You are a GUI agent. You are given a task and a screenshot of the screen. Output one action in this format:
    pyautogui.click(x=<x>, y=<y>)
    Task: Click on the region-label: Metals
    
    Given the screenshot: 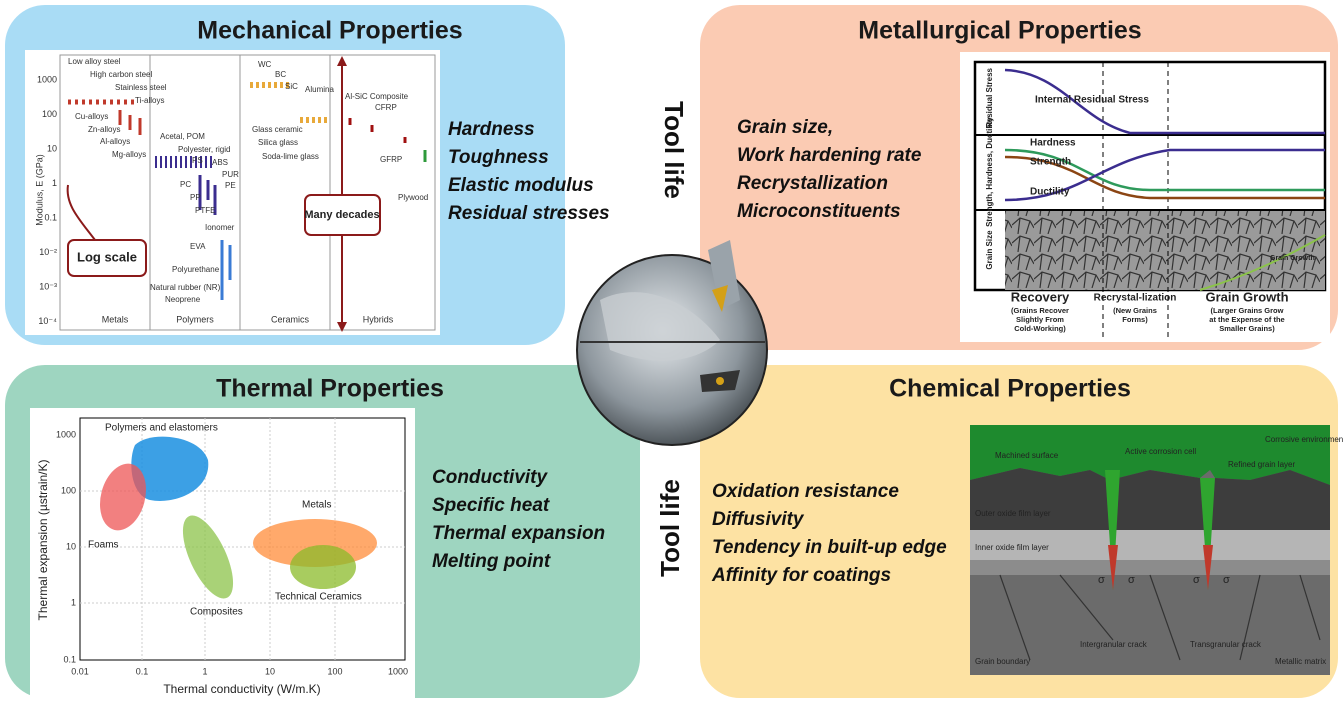 What is the action you would take?
    pyautogui.click(x=316, y=505)
    